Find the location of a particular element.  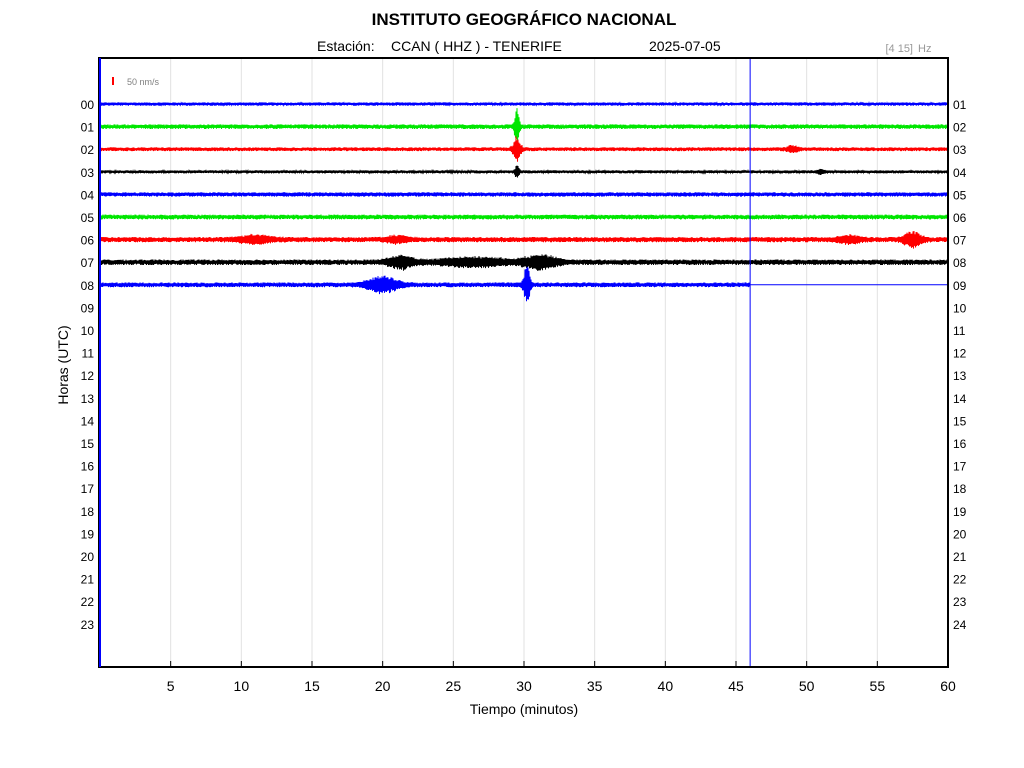

left-hour-label: 18 is located at coordinates (88, 512).